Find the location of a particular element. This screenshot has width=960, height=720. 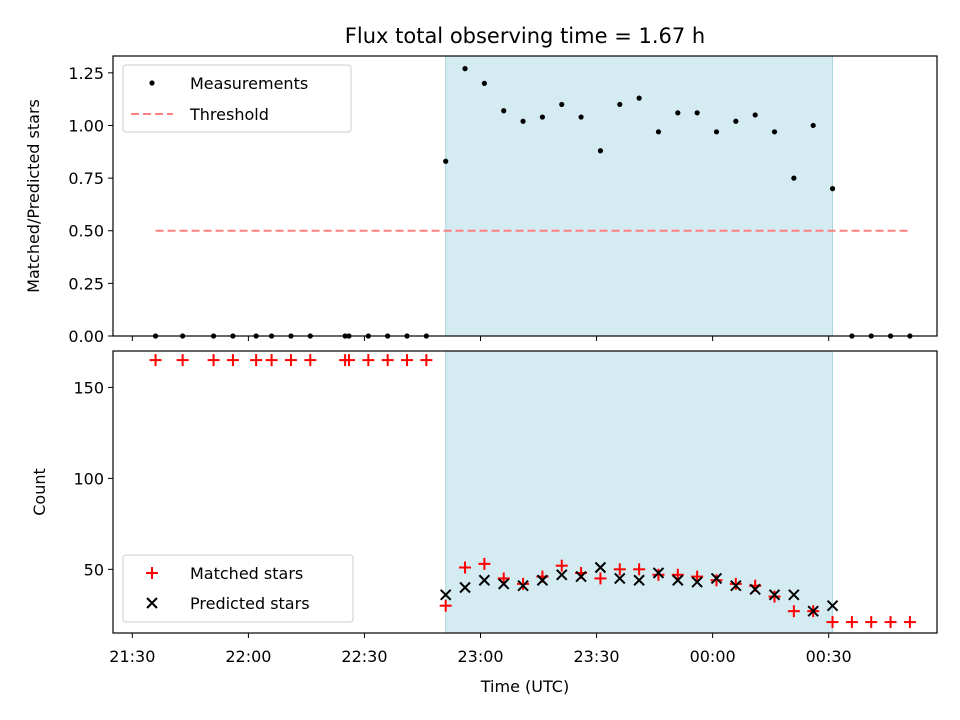

chart-title: Flux total observing time = 1.67 h is located at coordinates (525, 36).